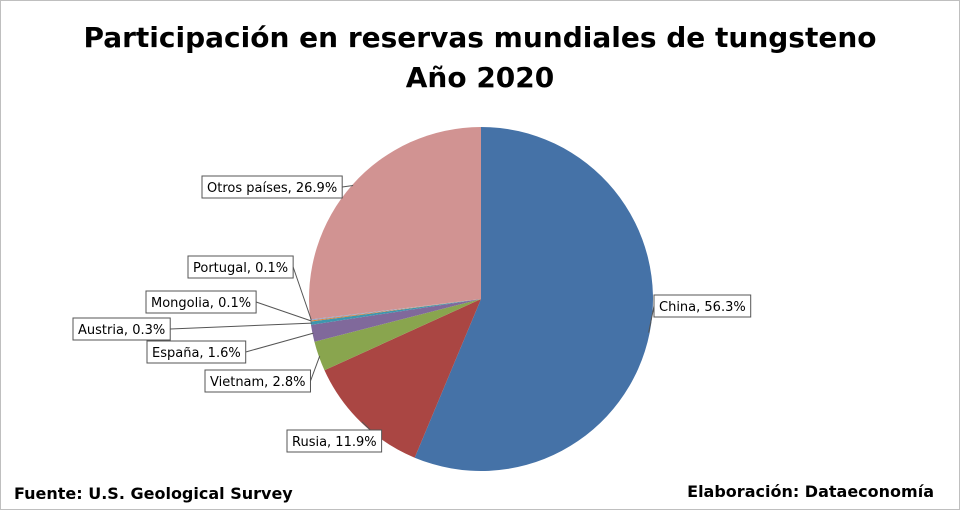 This screenshot has width=960, height=510. I want to click on pie-slice-austria, so click(395, 312).